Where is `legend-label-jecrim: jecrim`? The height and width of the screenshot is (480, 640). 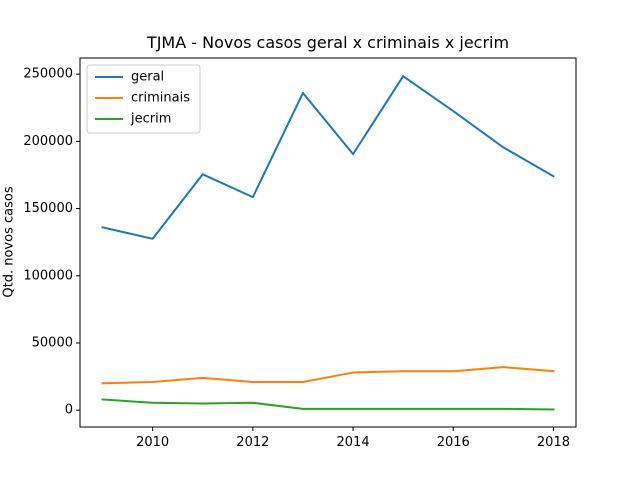 legend-label-jecrim: jecrim is located at coordinates (150, 119).